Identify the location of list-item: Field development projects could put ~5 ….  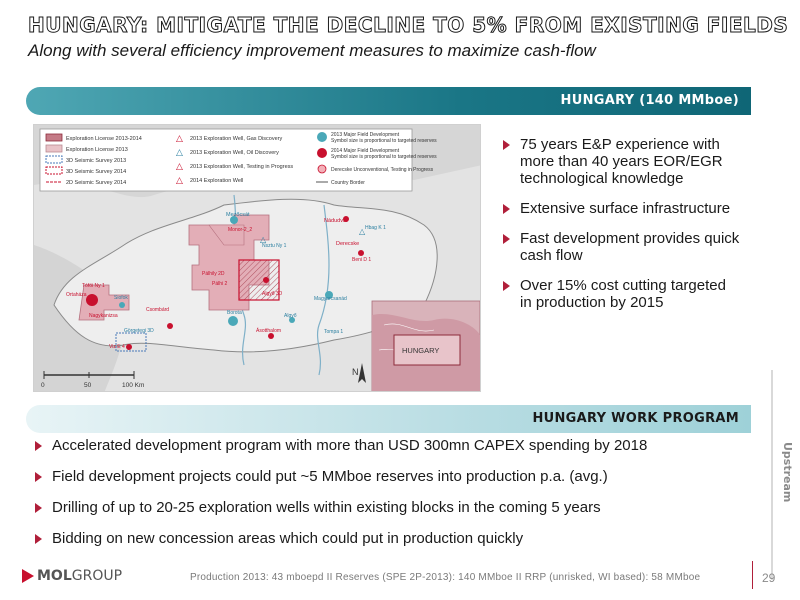
(392, 483).